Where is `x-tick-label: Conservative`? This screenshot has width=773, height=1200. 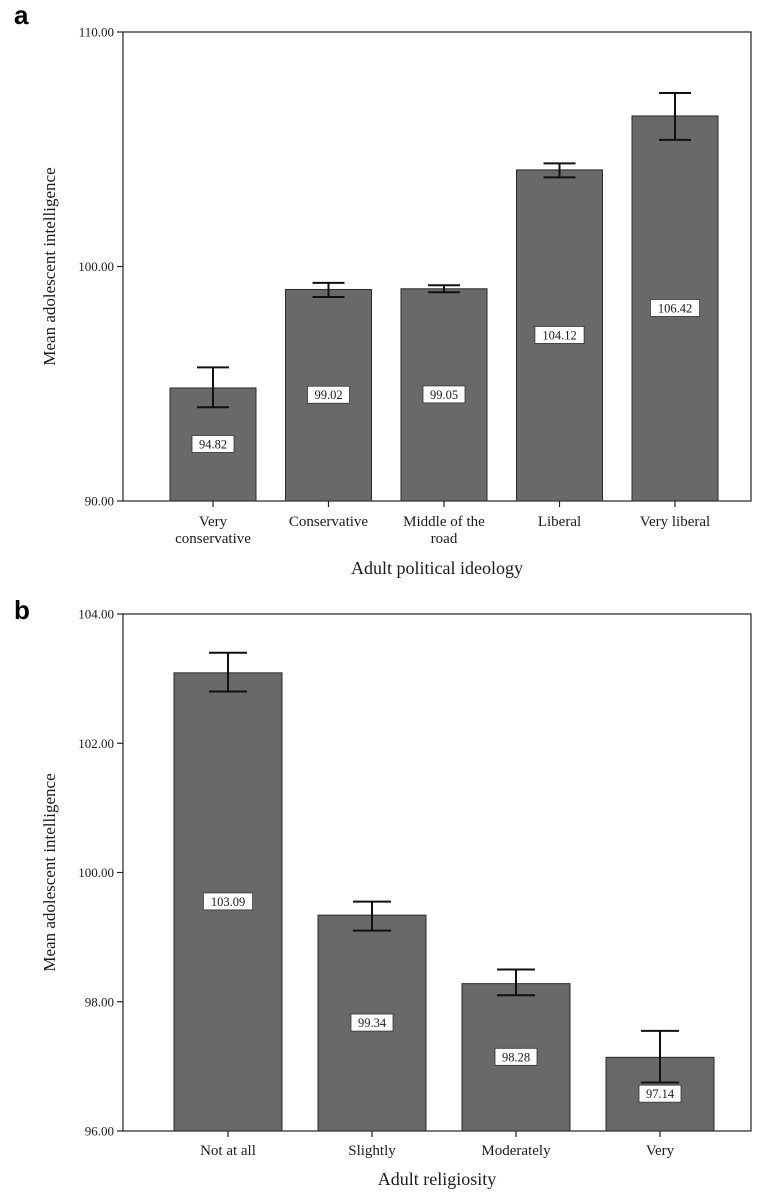
x-tick-label: Conservative is located at coordinates (328, 522).